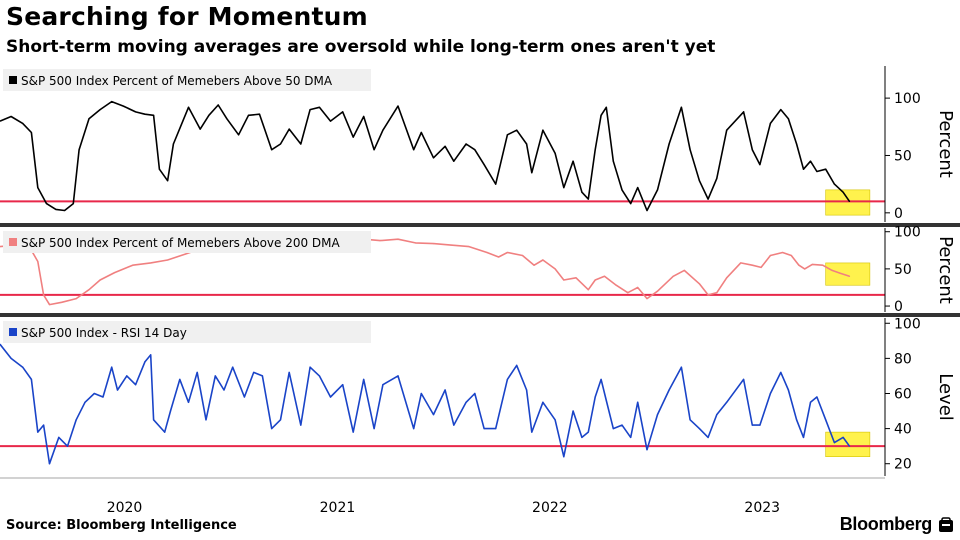  I want to click on panel-separator, so click(480, 225).